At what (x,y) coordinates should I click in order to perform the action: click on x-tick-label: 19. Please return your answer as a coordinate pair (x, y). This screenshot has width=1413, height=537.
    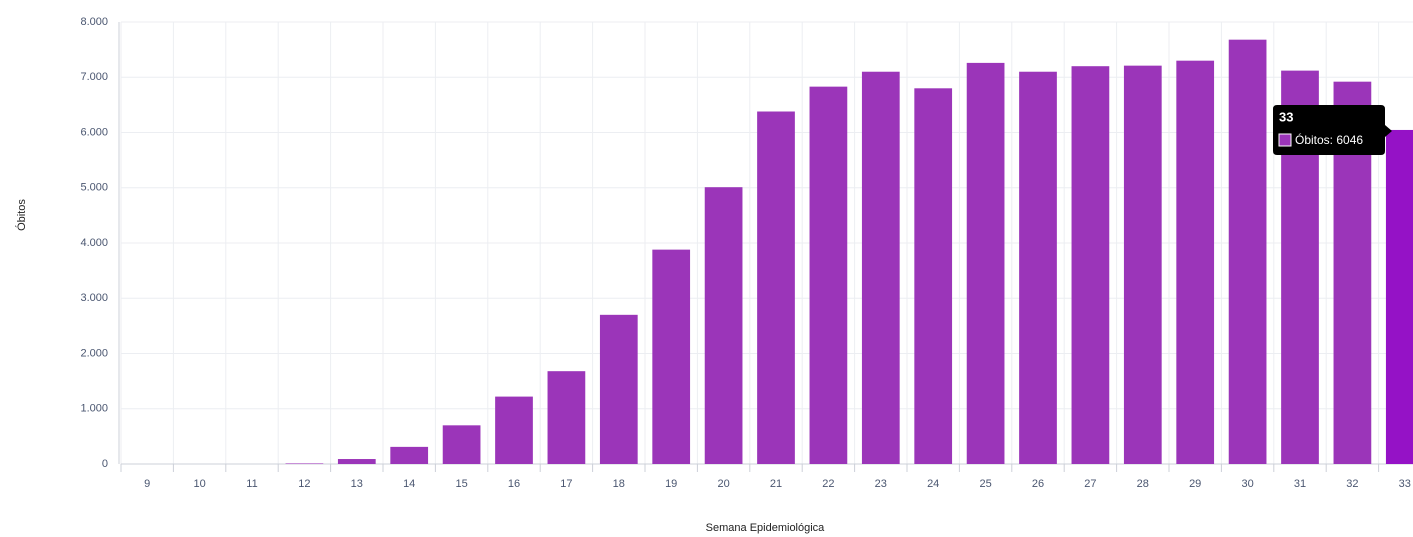
    Looking at the image, I should click on (671, 484).